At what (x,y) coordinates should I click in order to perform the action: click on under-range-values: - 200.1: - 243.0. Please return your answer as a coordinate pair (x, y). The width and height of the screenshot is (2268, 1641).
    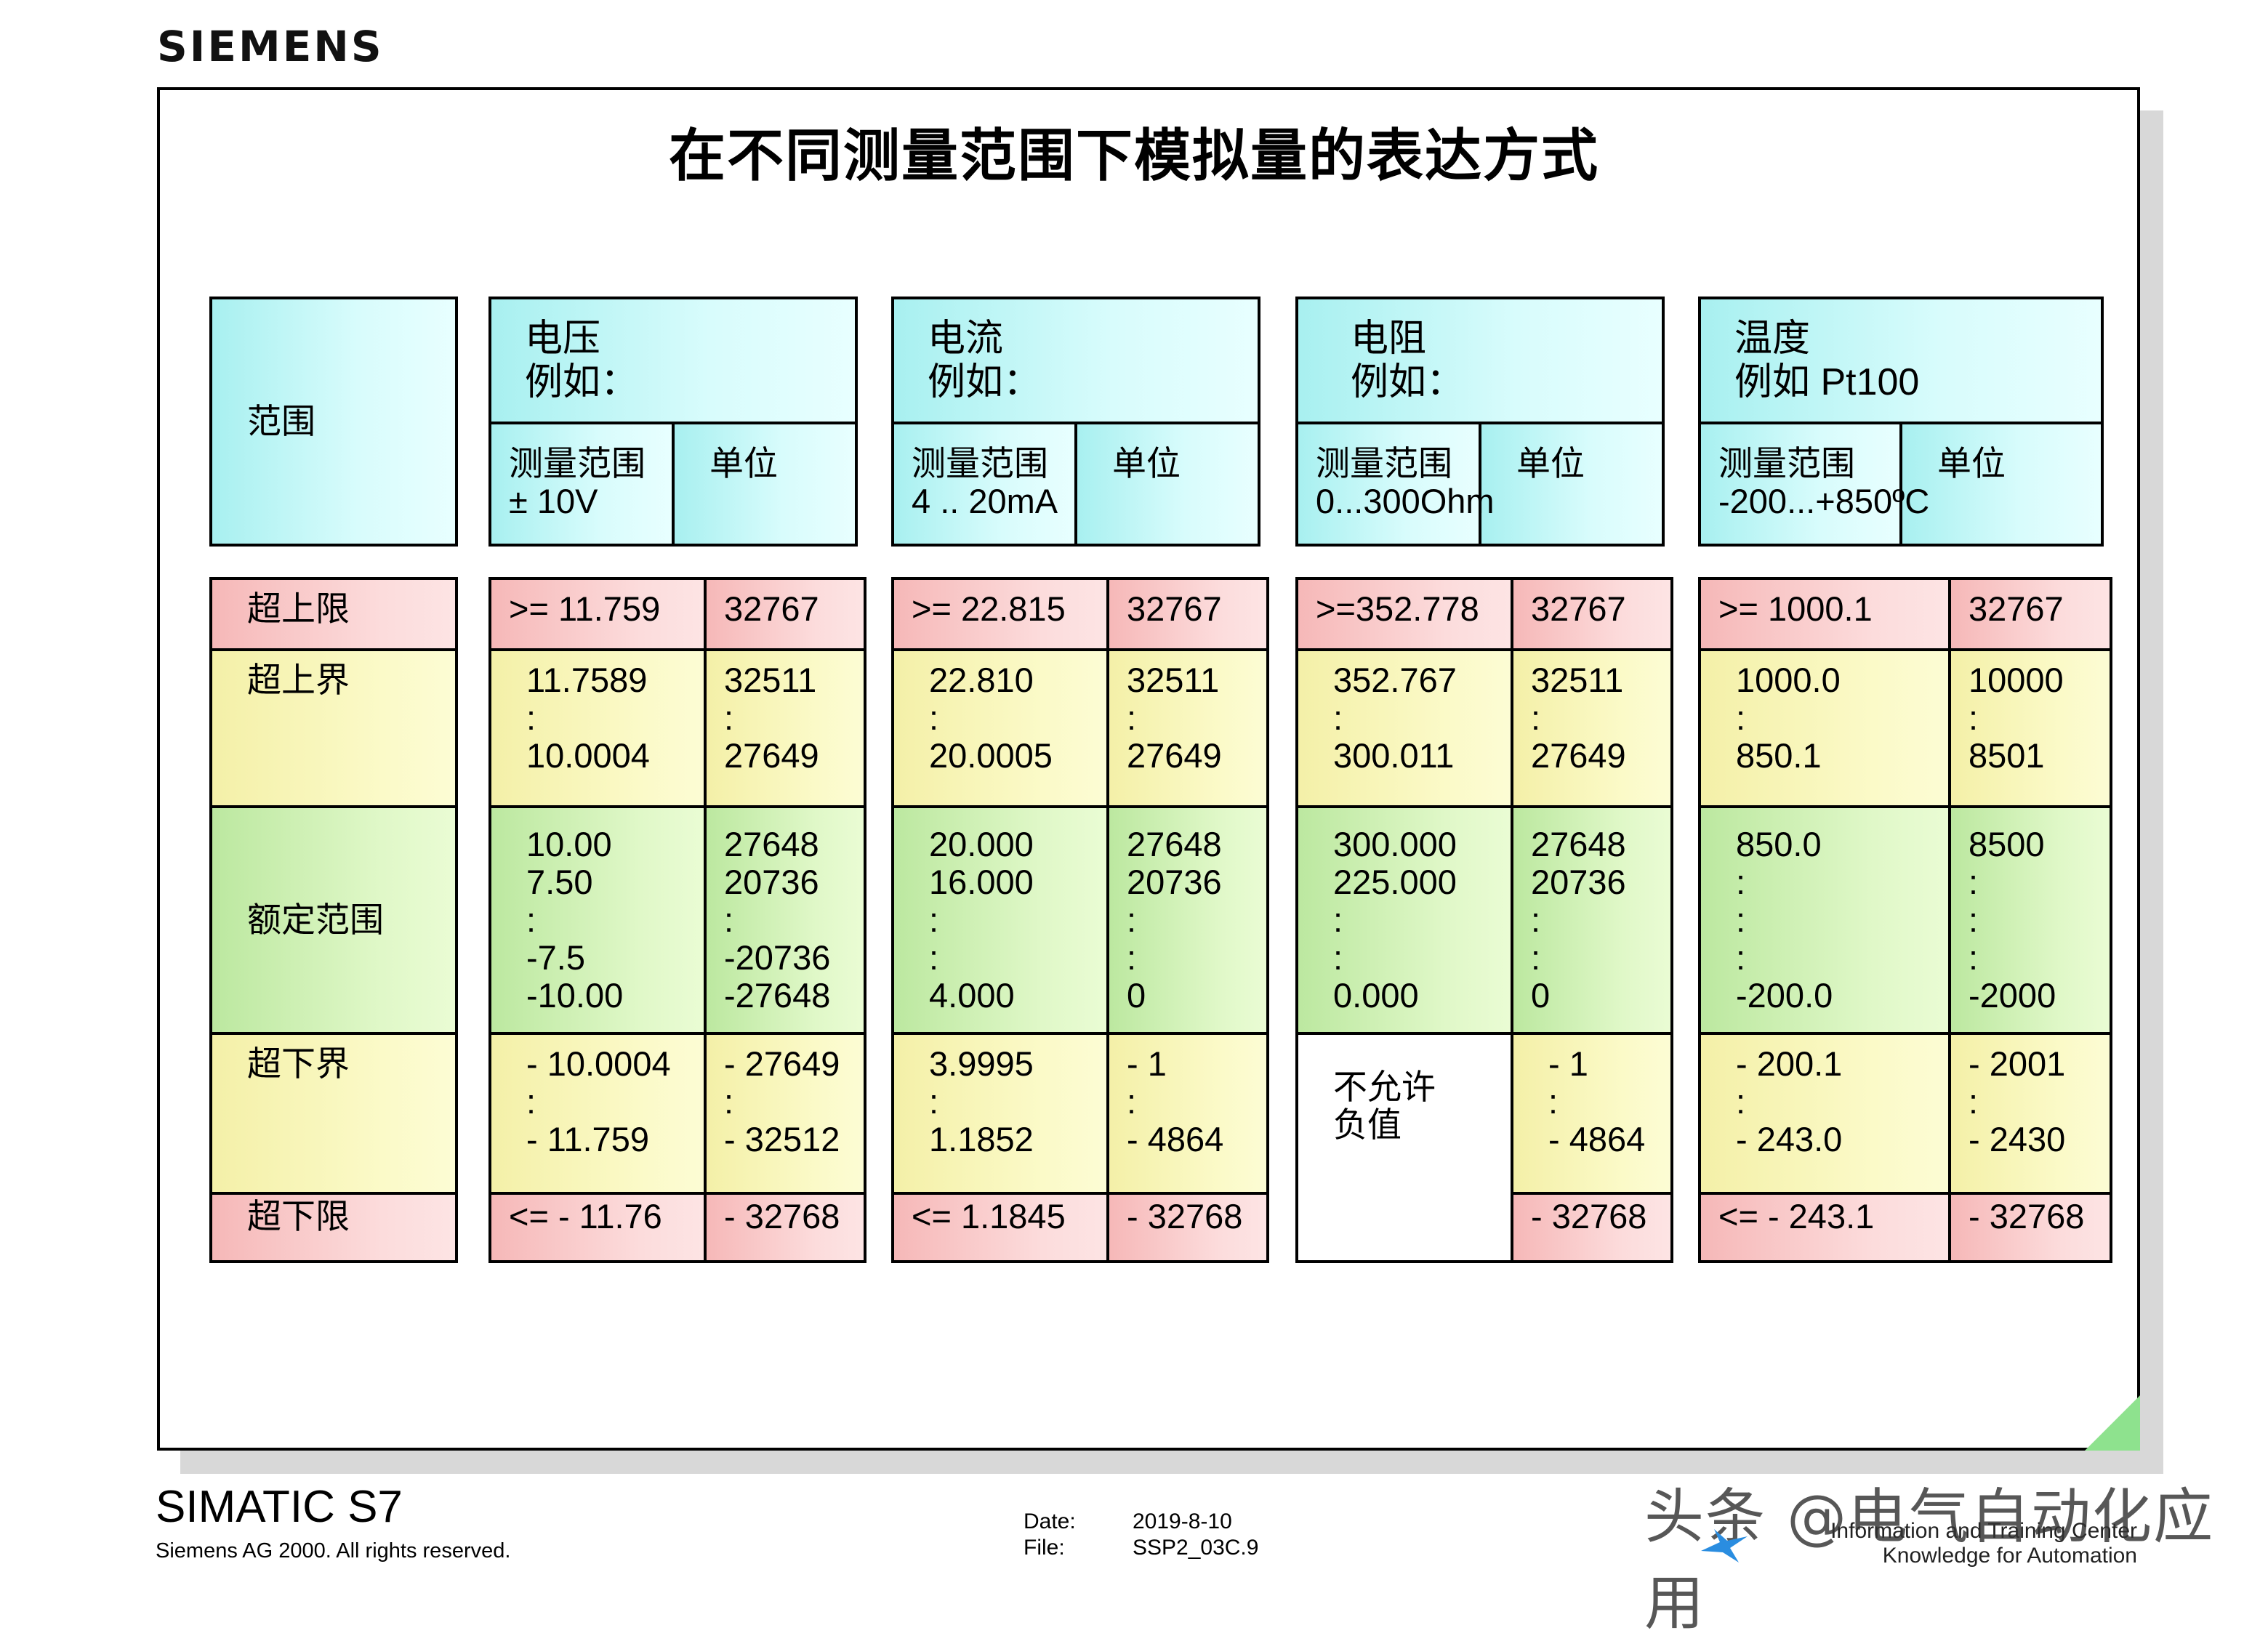
    Looking at the image, I should click on (1824, 1096).